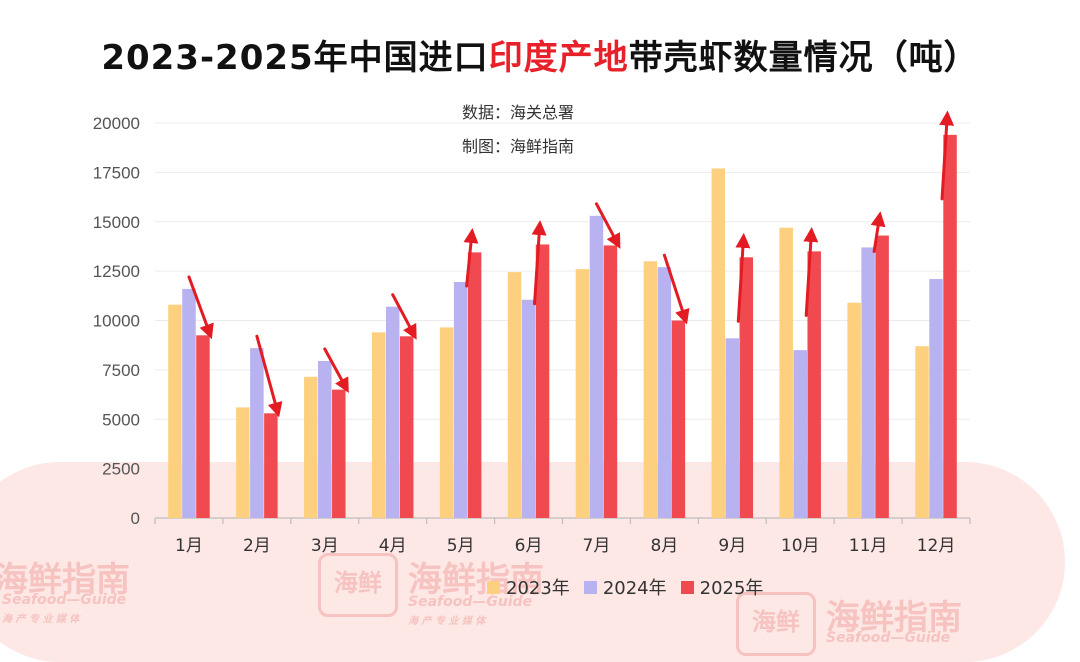 Image resolution: width=1080 pixels, height=662 pixels. Describe the element at coordinates (542, 381) in the screenshot. I see `bar-2025年-6月` at that location.